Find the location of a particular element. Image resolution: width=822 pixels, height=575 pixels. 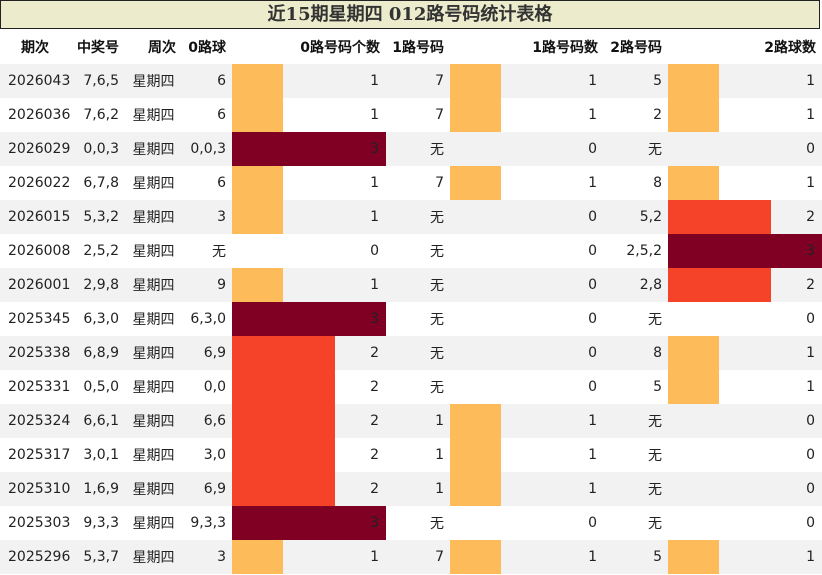

road0-cell: 6,3,0 is located at coordinates (207, 319).